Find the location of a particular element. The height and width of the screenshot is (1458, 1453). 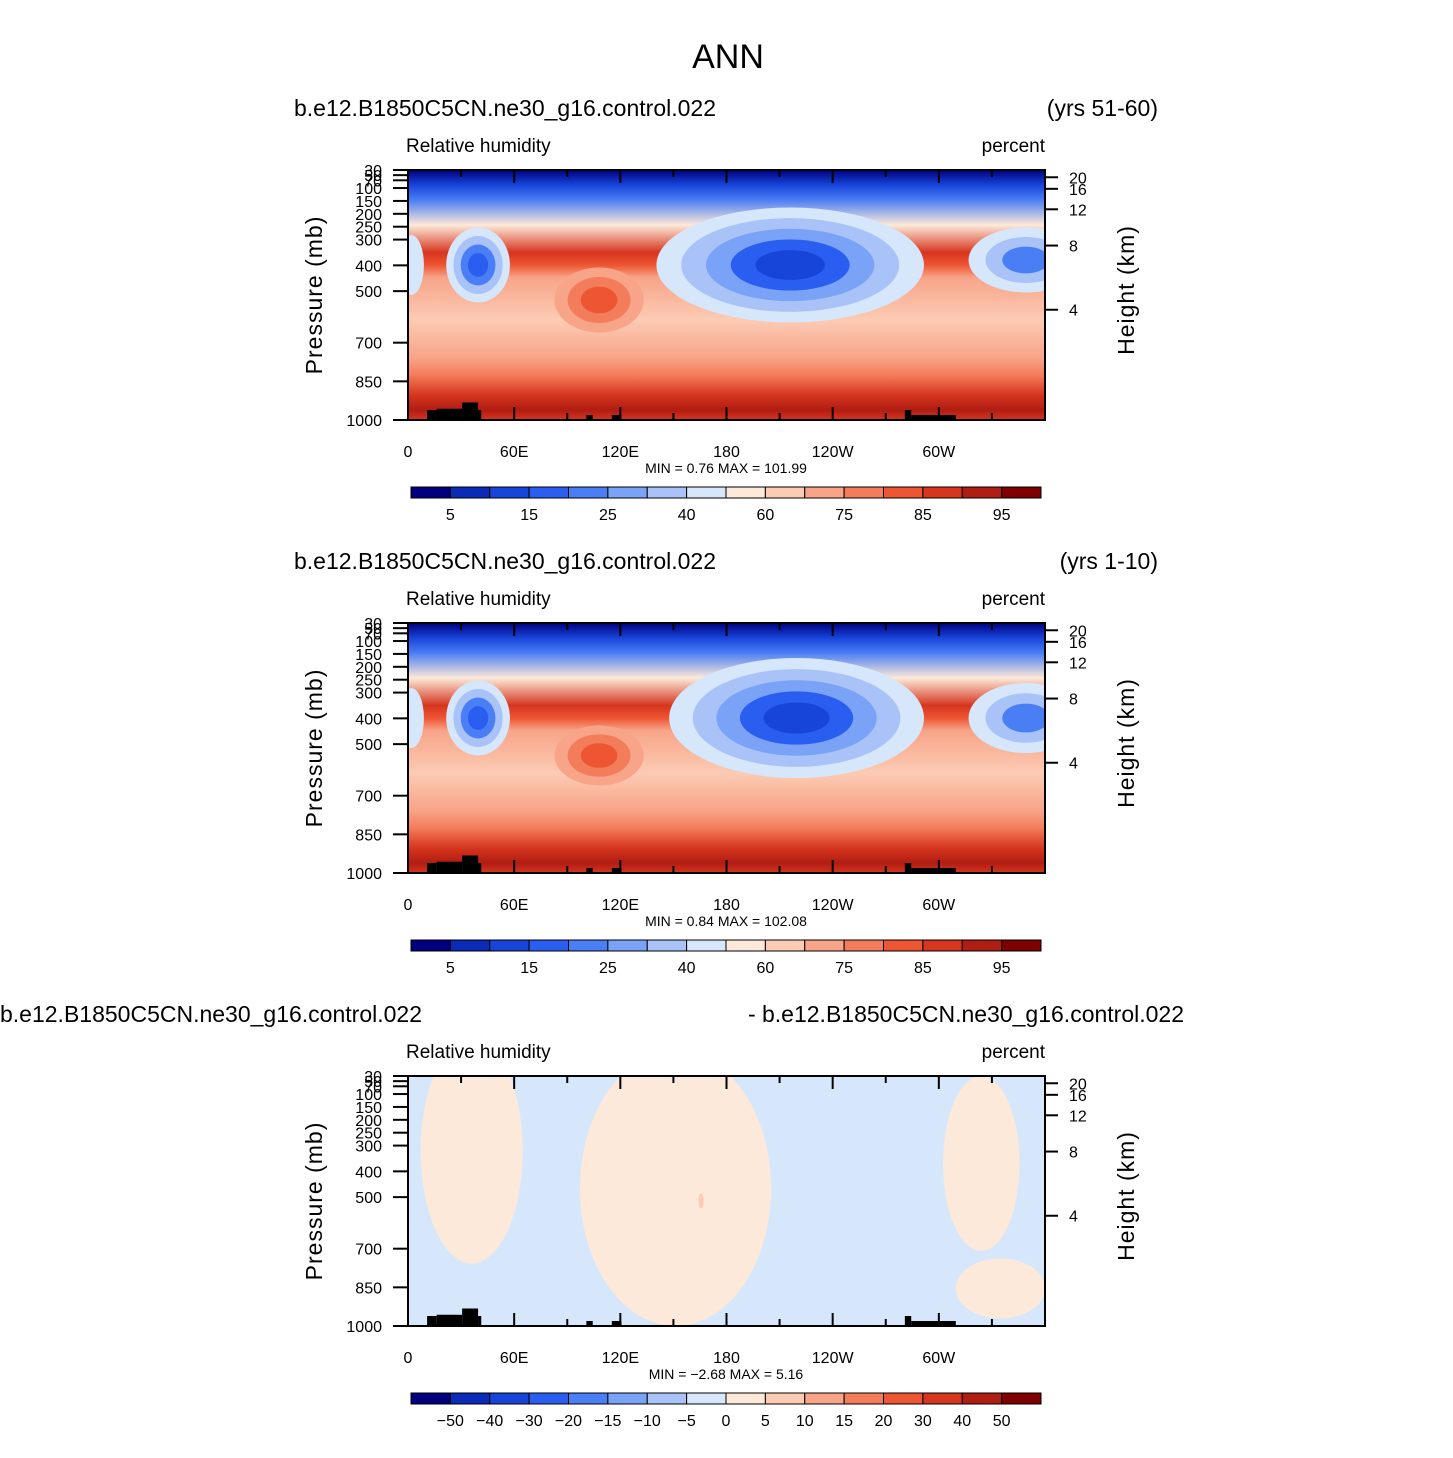

min-max-stats: MIN = 0.76 MAX = 101.99 is located at coordinates (726, 468).